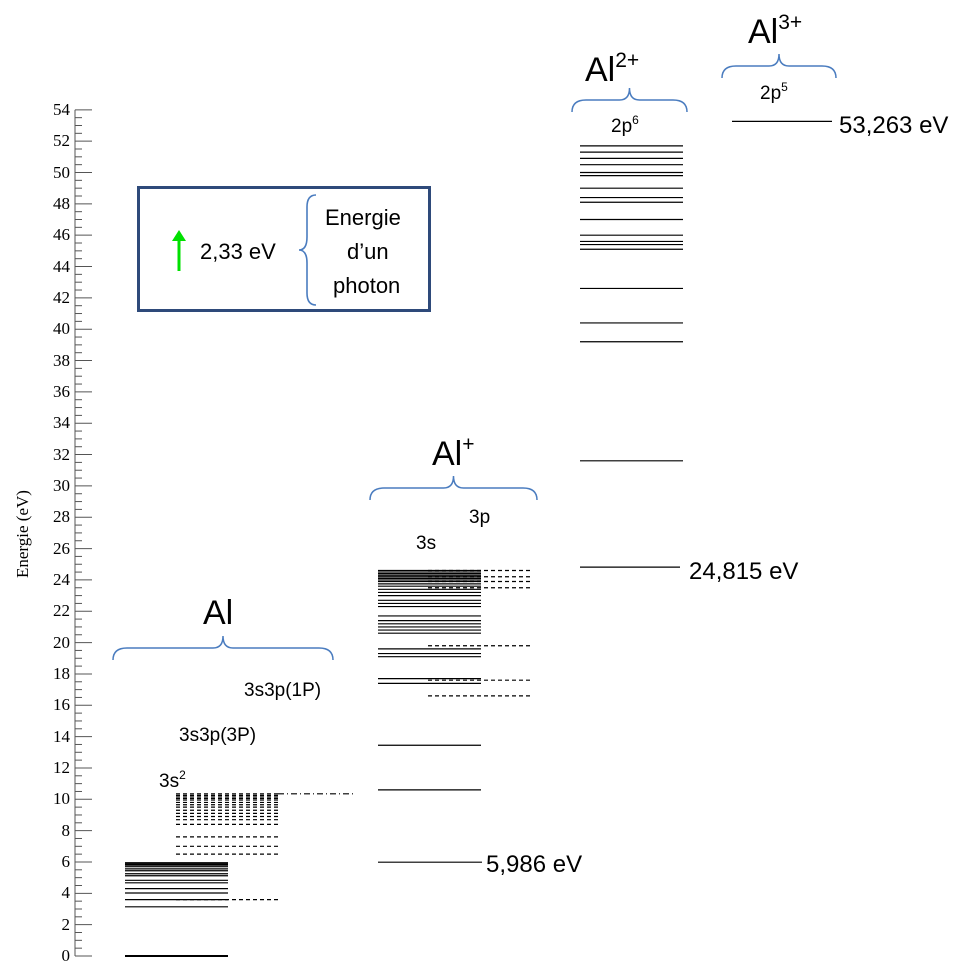 The image size is (967, 965). What do you see at coordinates (61, 579) in the screenshot?
I see `axis-tick-label: 24` at bounding box center [61, 579].